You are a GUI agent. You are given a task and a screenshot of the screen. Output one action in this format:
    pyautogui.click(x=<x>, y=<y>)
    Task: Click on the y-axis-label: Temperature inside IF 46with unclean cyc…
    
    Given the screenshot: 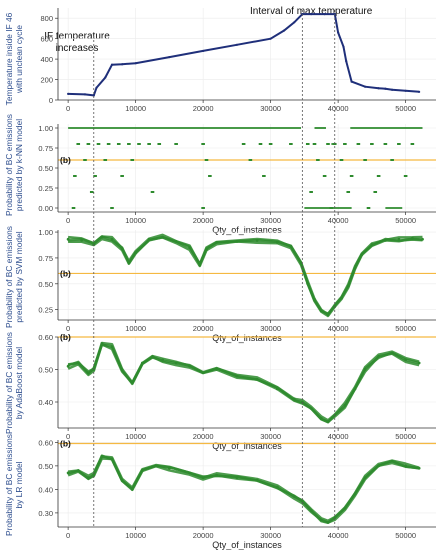 What is the action you would take?
    pyautogui.click(x=14, y=58)
    